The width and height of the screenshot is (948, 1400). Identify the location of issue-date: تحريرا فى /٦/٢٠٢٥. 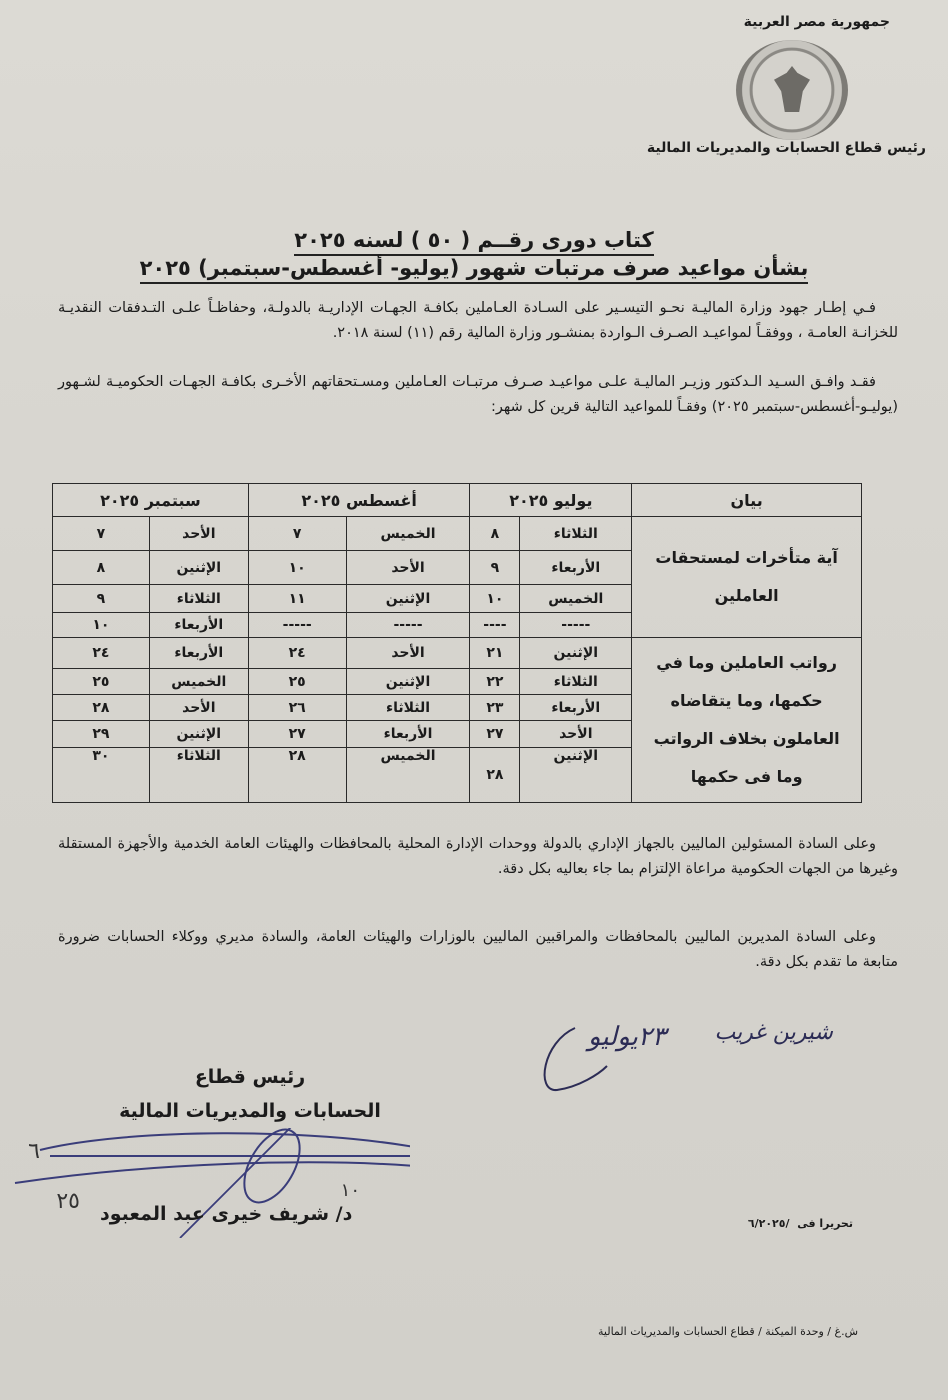
(800, 1223).